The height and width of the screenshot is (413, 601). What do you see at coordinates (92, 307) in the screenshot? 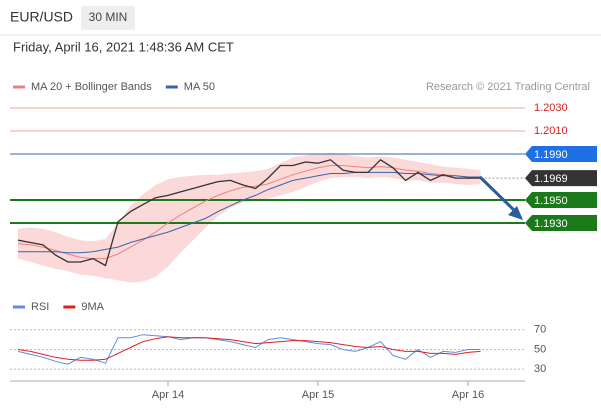
I see `legend-label: 9MA` at bounding box center [92, 307].